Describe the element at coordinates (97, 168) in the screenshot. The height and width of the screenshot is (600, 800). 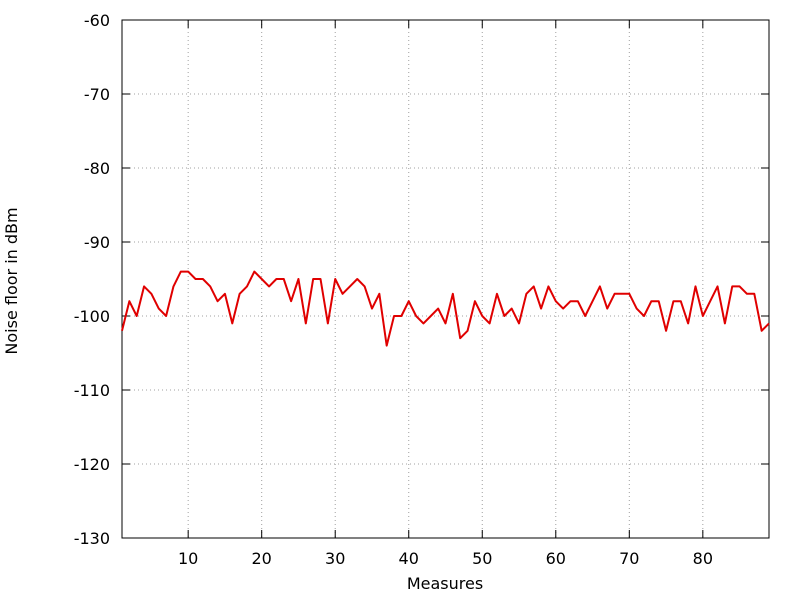
I see `y-tick-label: -80` at that location.